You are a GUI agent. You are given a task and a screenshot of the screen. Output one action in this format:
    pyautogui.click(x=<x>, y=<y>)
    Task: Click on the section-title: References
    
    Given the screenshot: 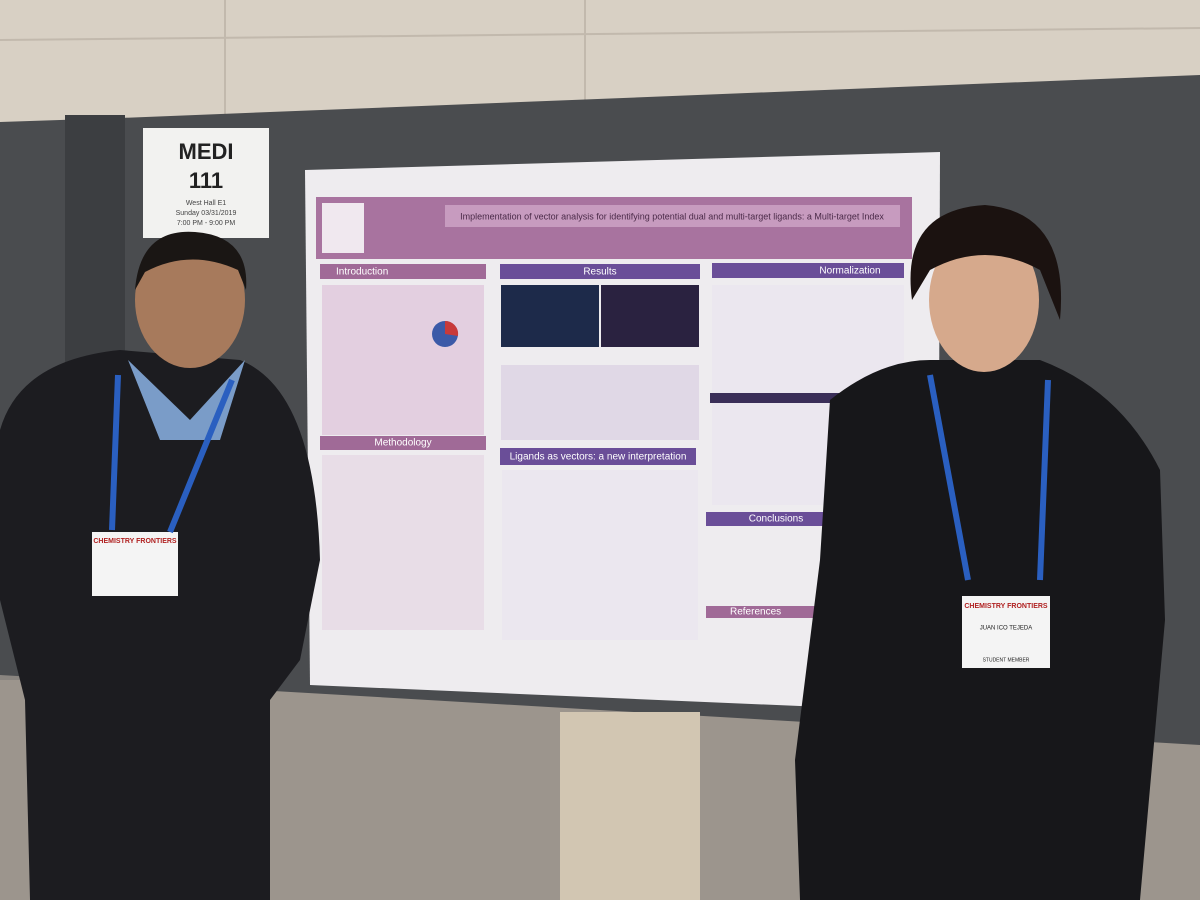 What is the action you would take?
    pyautogui.click(x=755, y=612)
    